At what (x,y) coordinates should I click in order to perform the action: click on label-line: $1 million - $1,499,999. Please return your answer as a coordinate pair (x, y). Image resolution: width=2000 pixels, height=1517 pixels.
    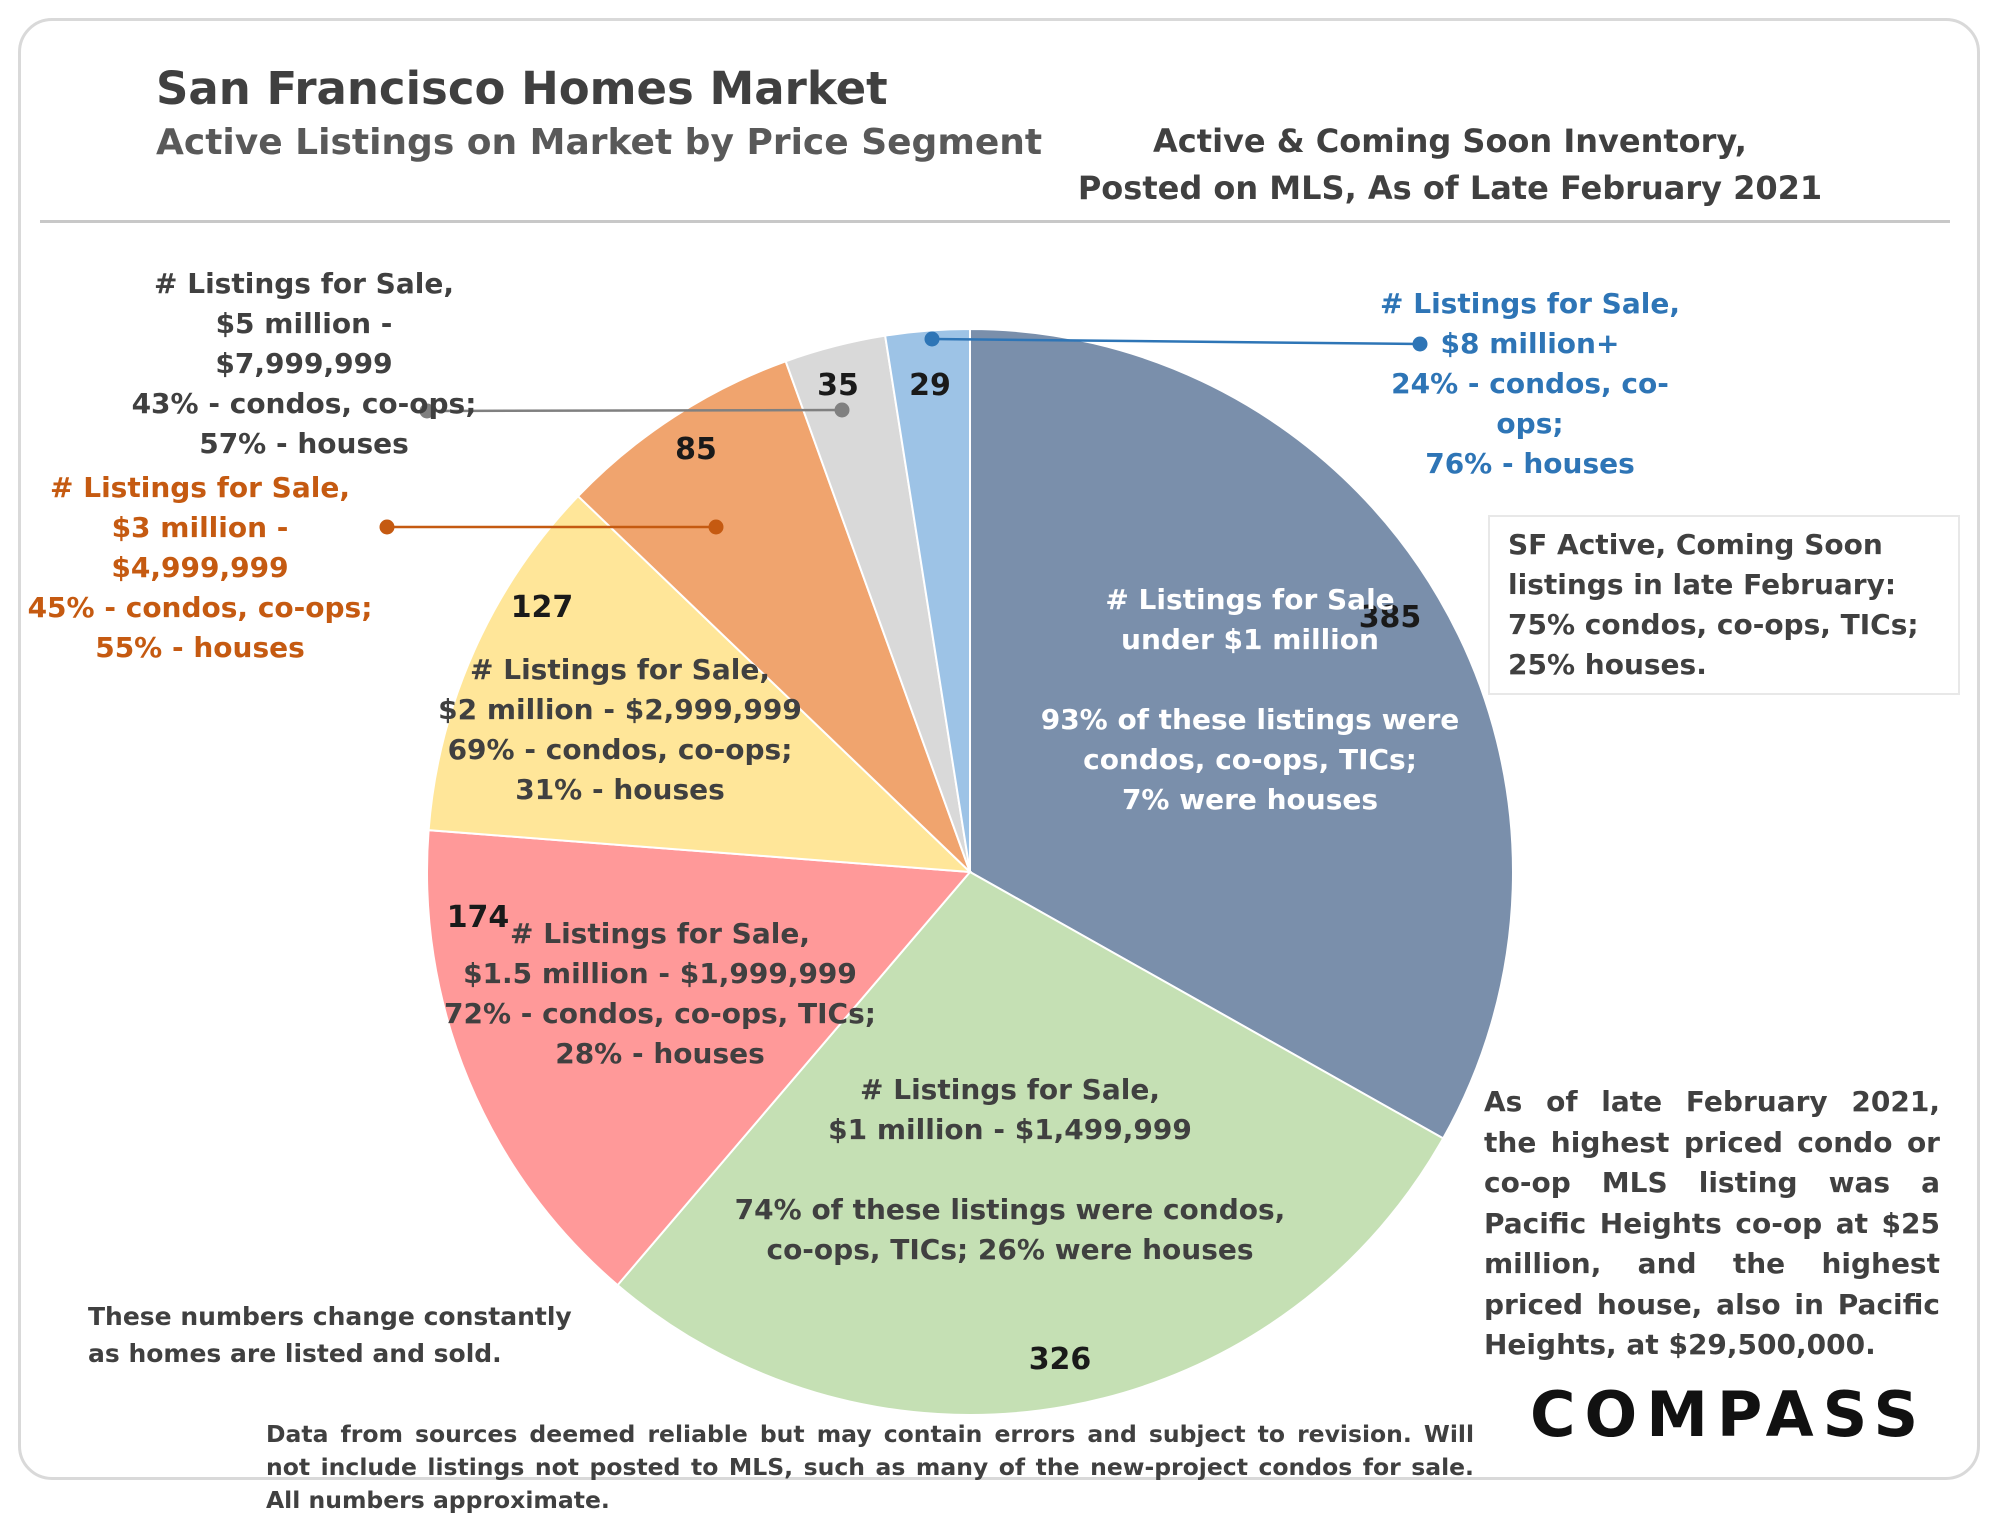
    Looking at the image, I should click on (1010, 1129).